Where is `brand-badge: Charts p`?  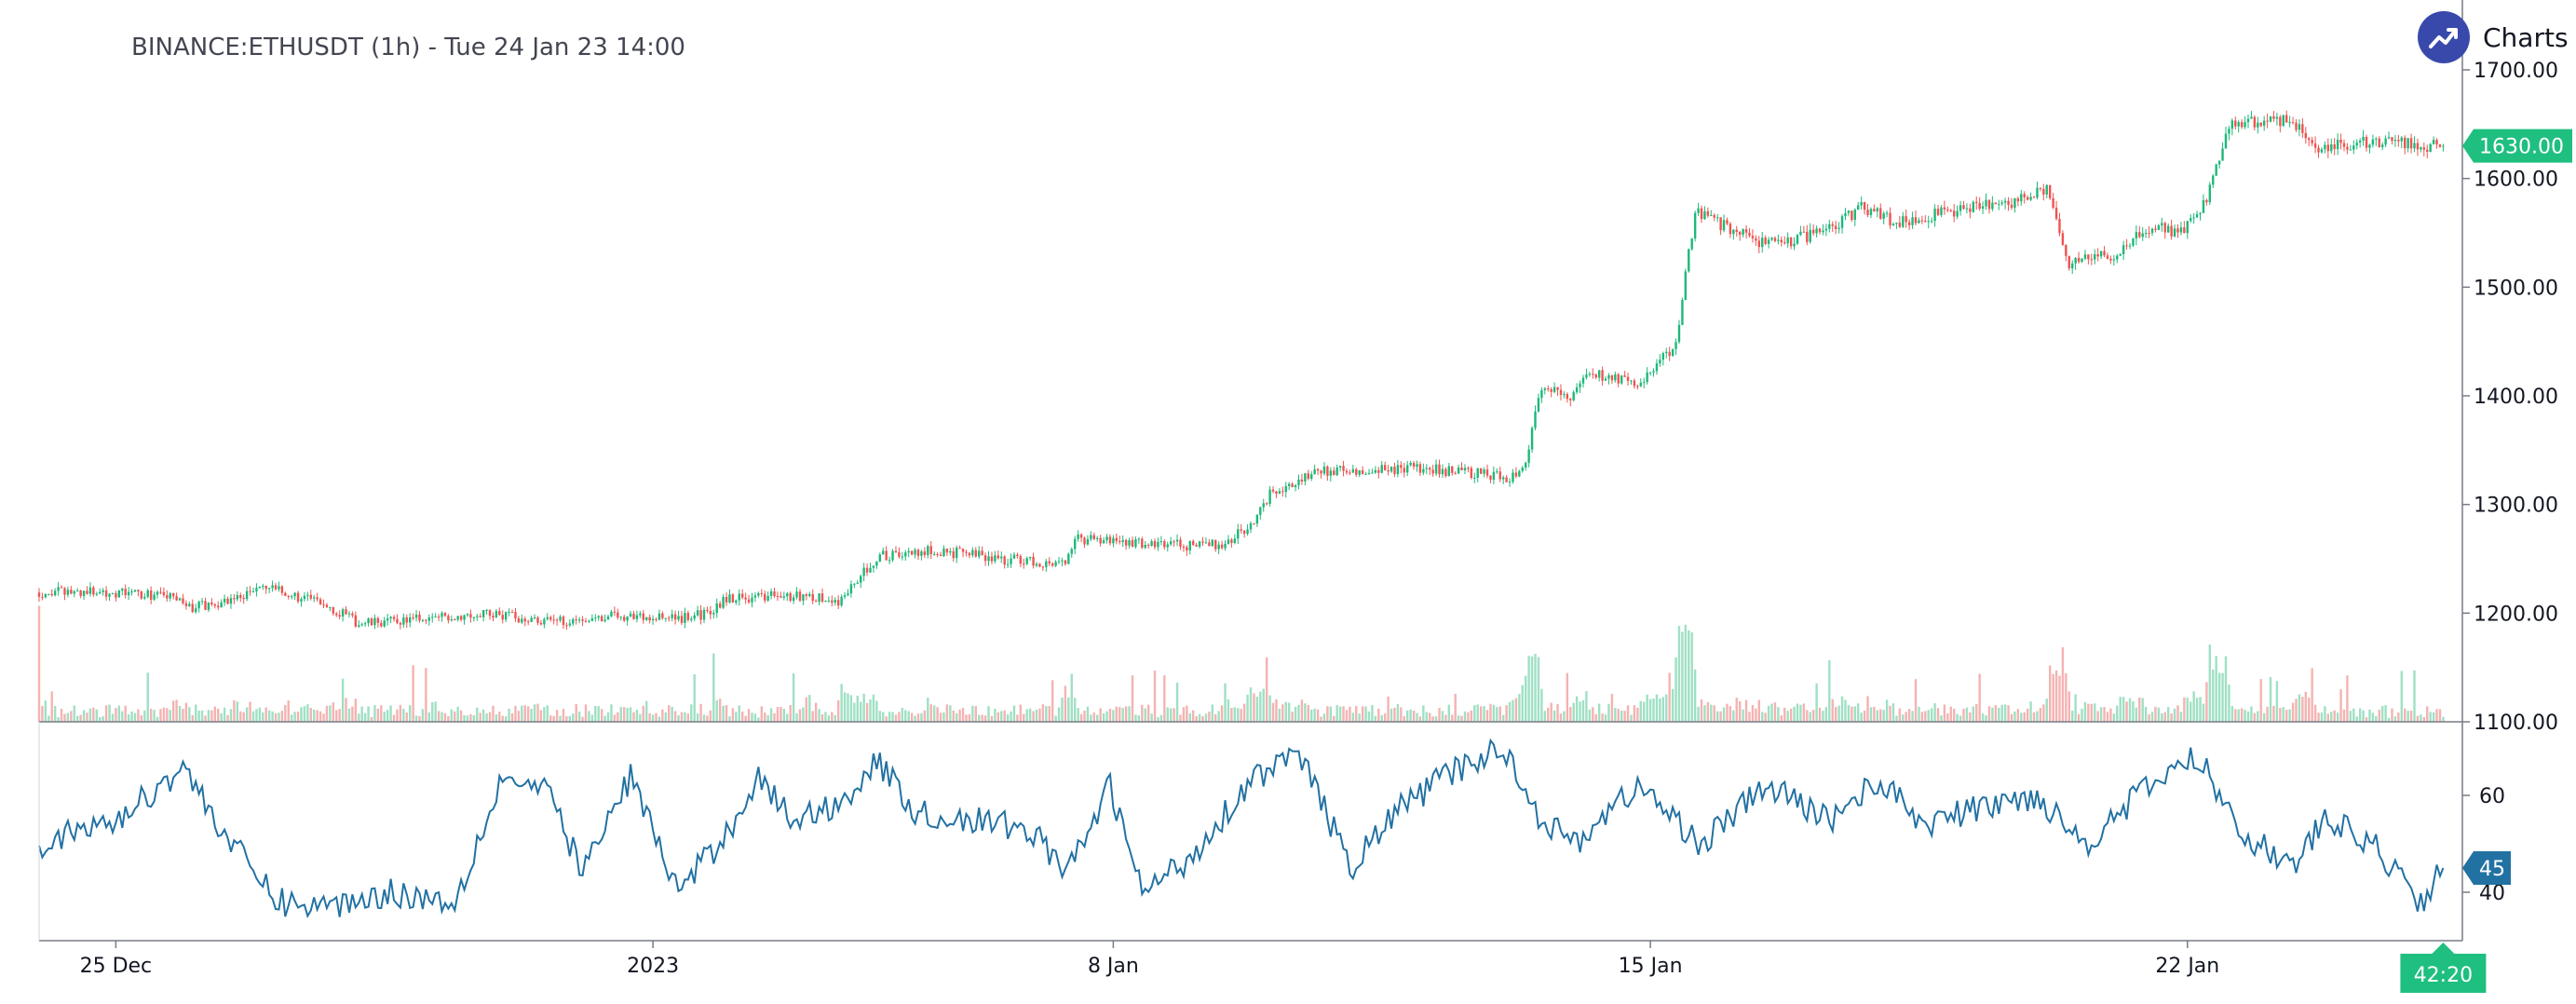 brand-badge: Charts p is located at coordinates (2497, 37).